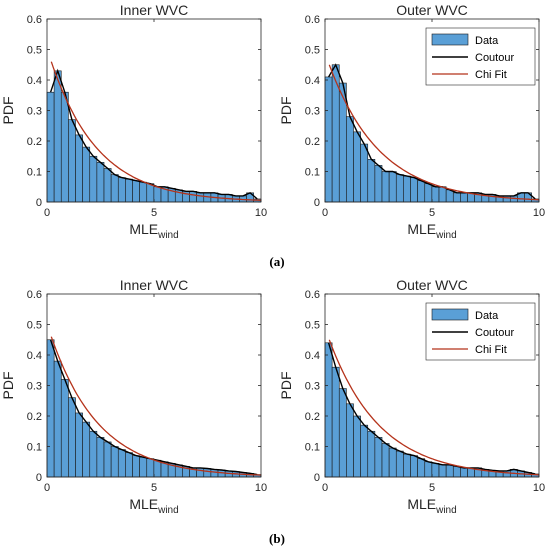 The width and height of the screenshot is (550, 549). I want to click on contour-line, so click(431, 408).